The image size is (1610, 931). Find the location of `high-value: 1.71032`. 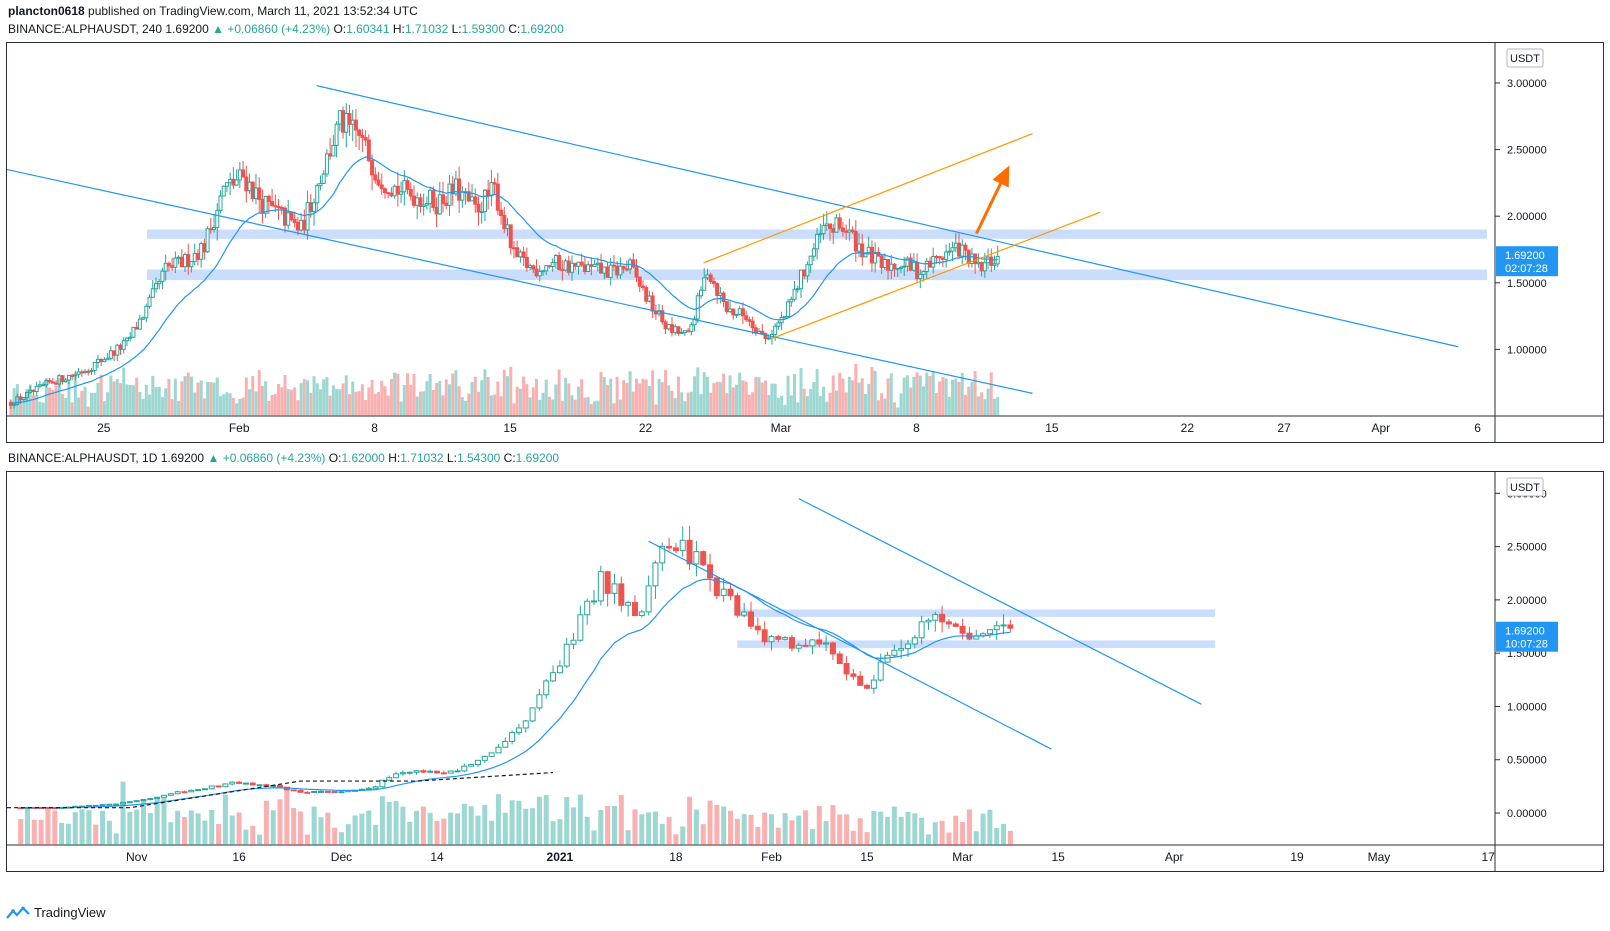

high-value: 1.71032 is located at coordinates (422, 458).